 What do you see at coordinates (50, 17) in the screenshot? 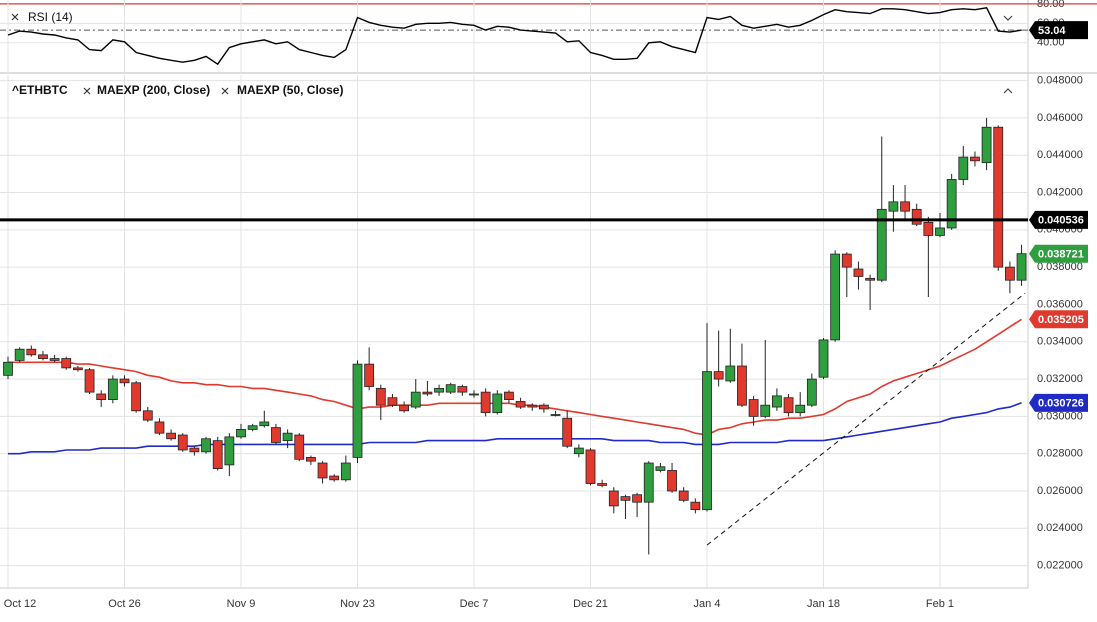
I see `legend-label: RSI (14)` at bounding box center [50, 17].